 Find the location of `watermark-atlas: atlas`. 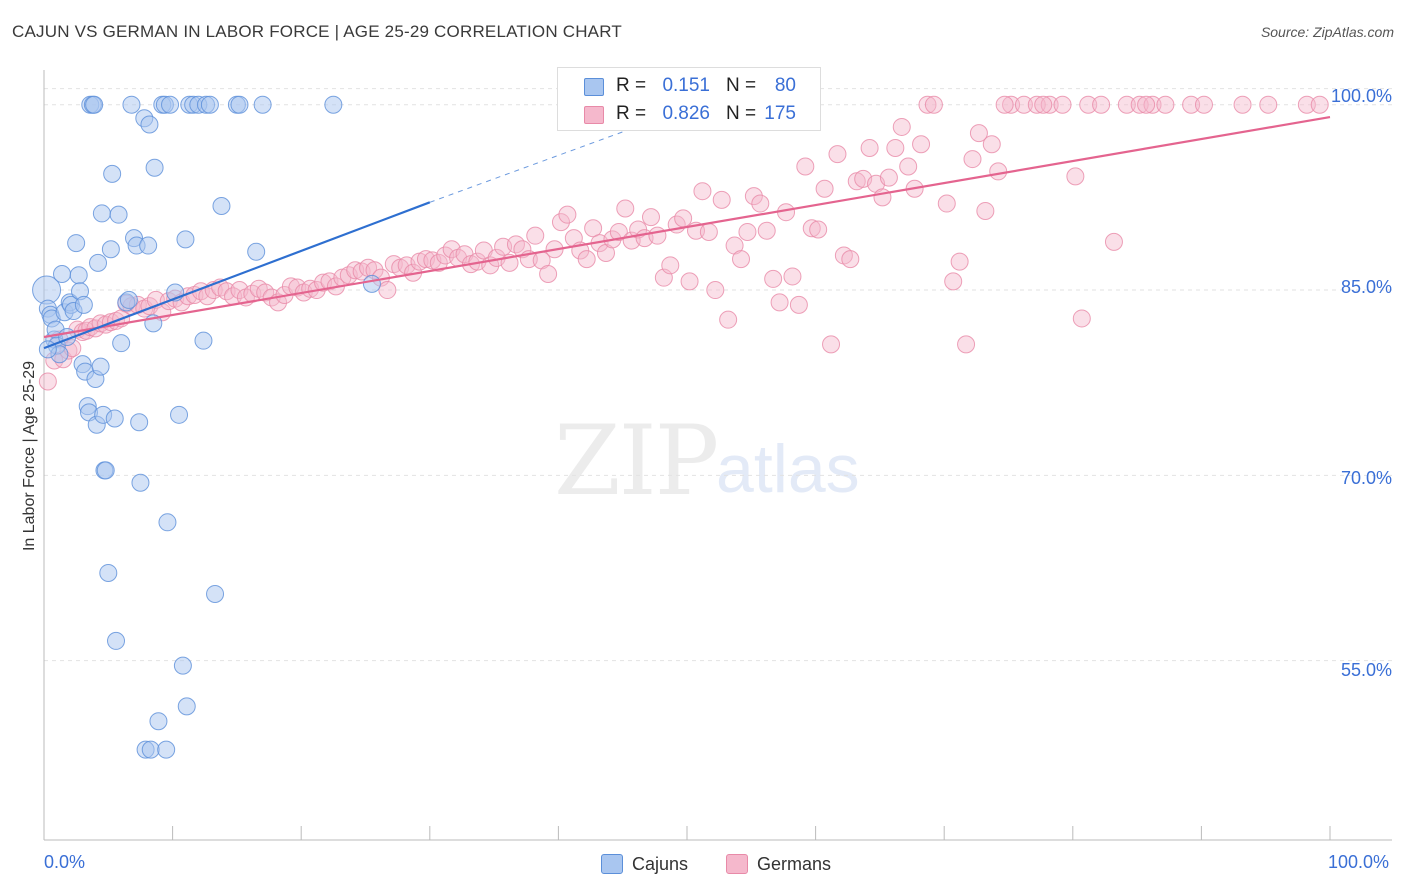

watermark-atlas: atlas is located at coordinates (788, 469).